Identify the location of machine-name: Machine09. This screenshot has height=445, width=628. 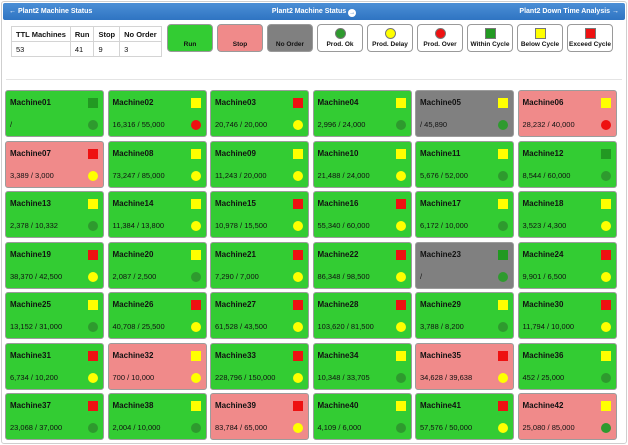
(235, 153).